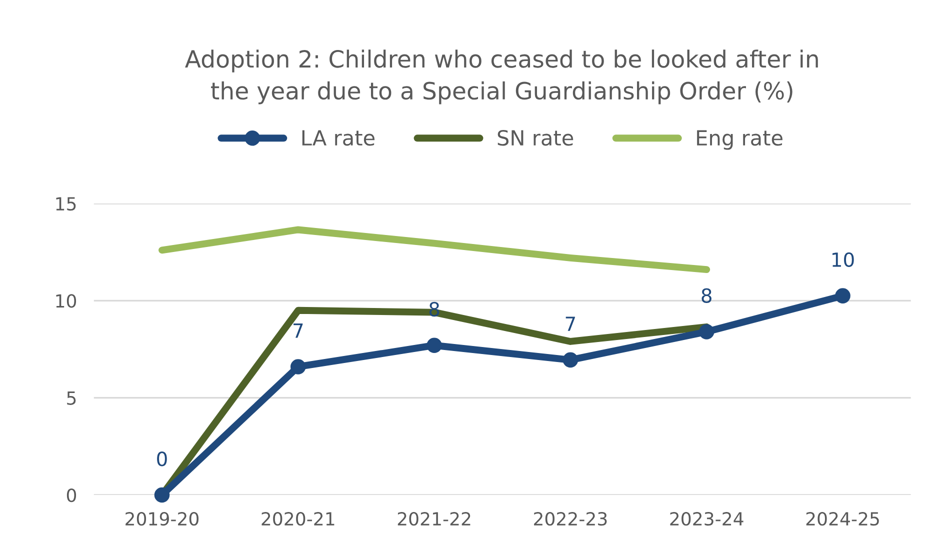  Describe the element at coordinates (739, 140) in the screenshot. I see `legend-label: Eng rate` at that location.